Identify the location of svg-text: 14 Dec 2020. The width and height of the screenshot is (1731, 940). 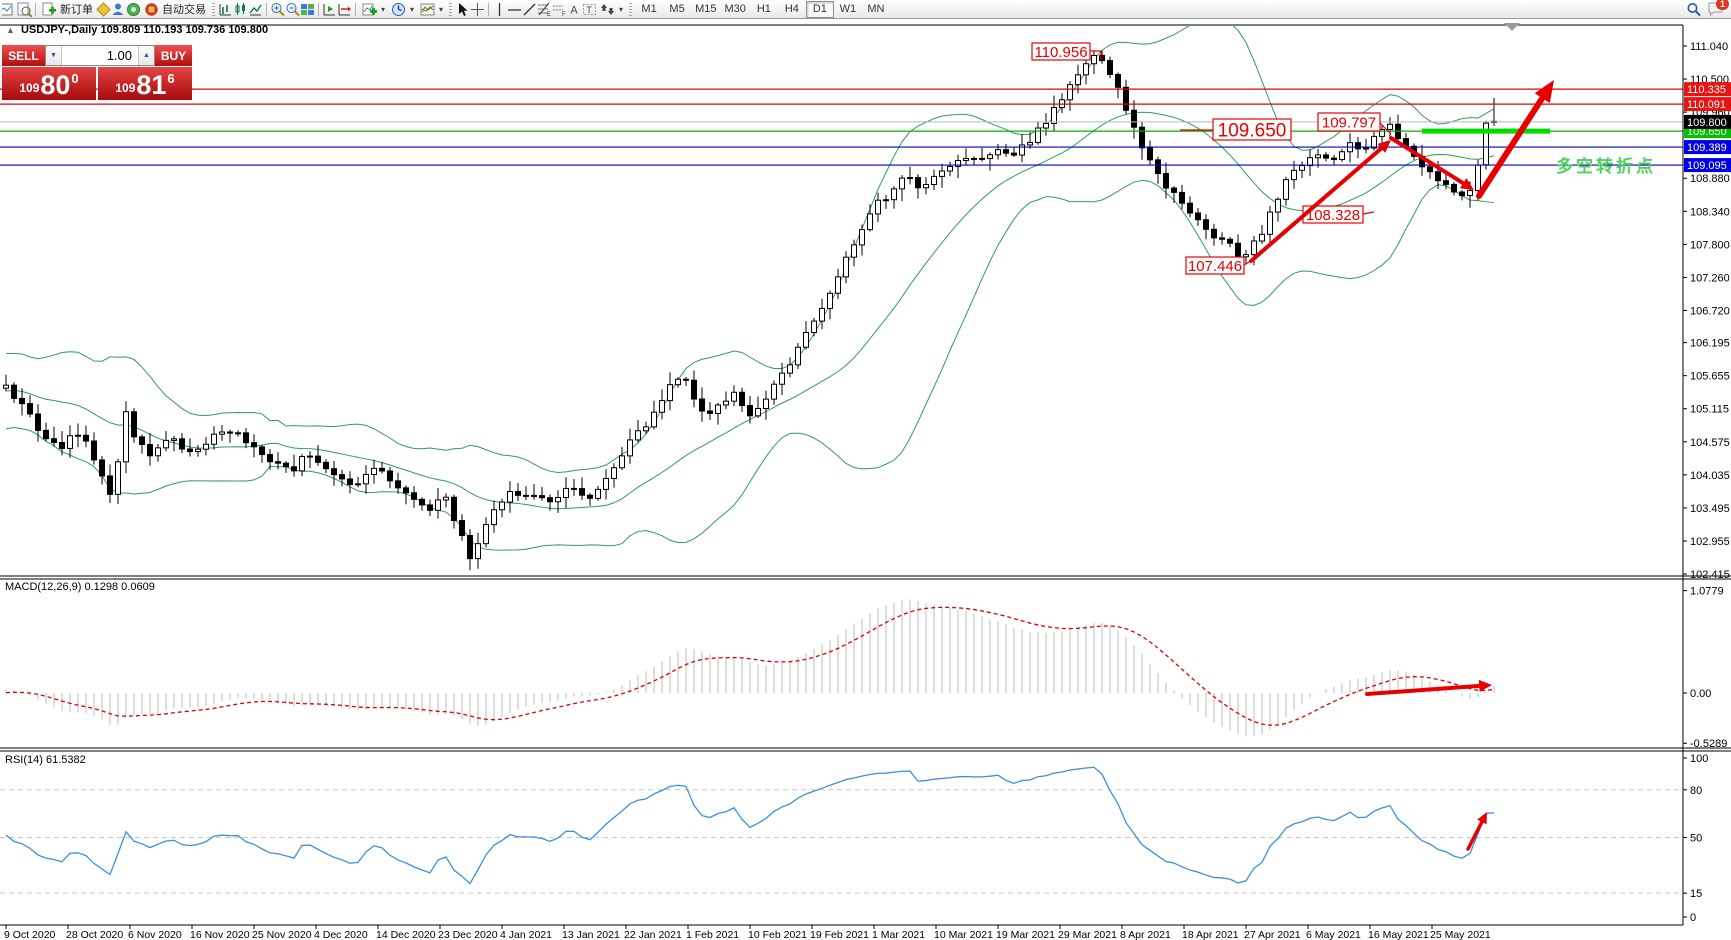
(406, 934).